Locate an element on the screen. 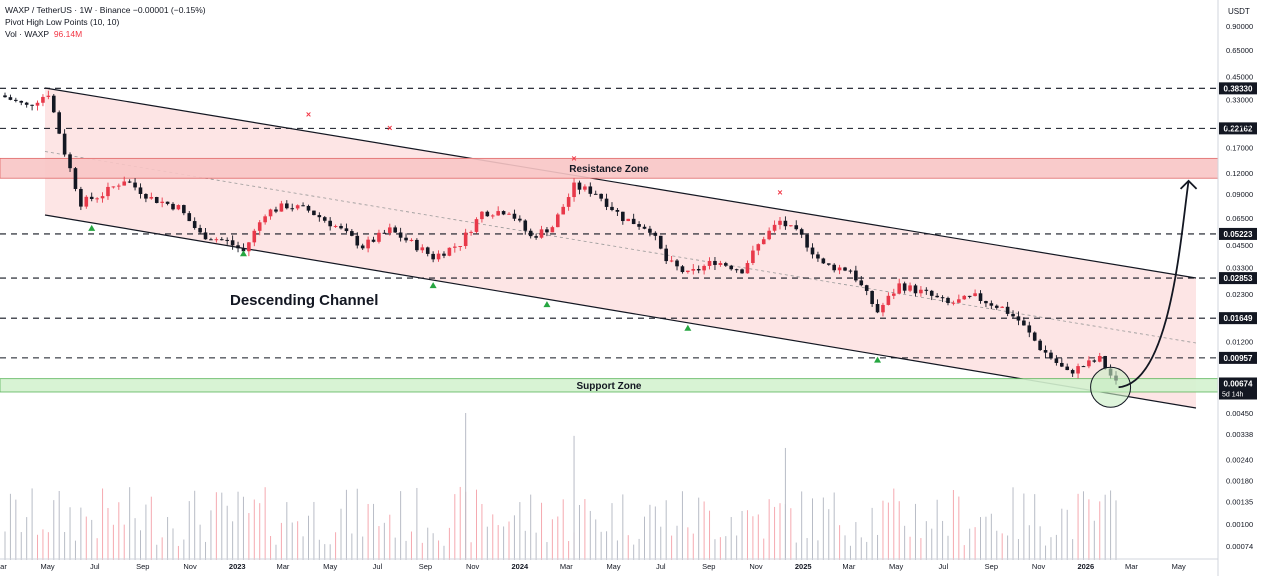 Image resolution: width=1266 pixels, height=576 pixels. x-tick-label: 2025 is located at coordinates (803, 566).